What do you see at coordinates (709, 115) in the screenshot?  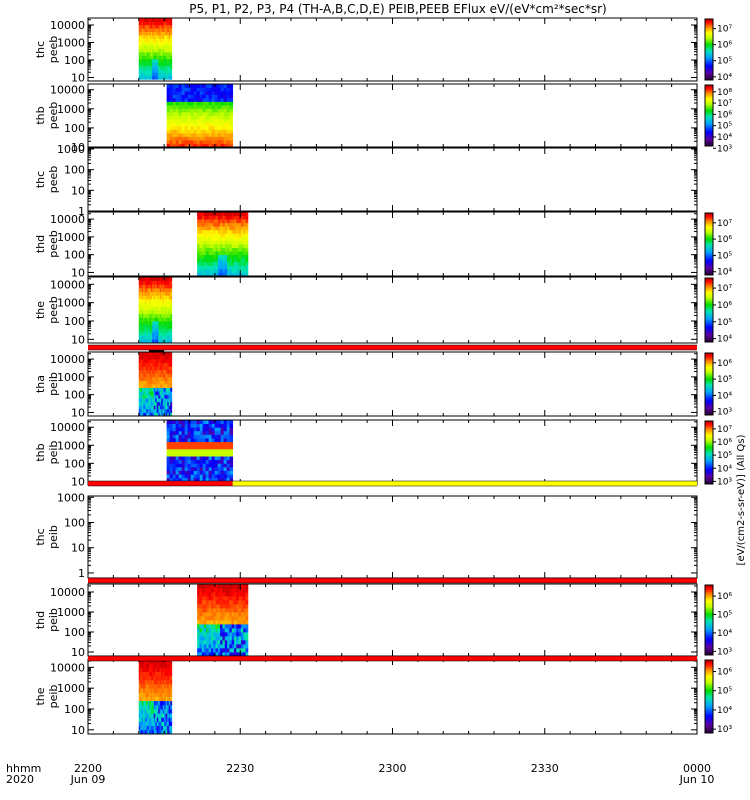 I see `colorbar-frame` at bounding box center [709, 115].